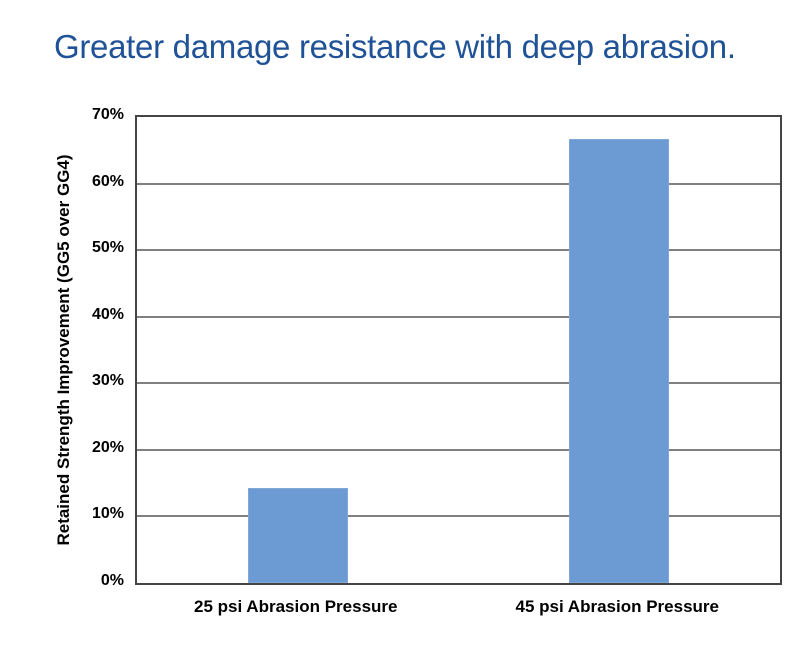 This screenshot has height=649, width=800. I want to click on y-tick-label: 0%, so click(112, 580).